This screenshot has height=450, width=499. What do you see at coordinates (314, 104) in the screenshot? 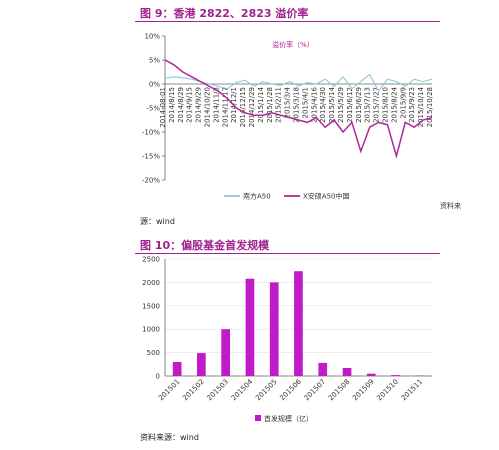
I see `x-tick-label: 2015/4/16` at bounding box center [314, 104].